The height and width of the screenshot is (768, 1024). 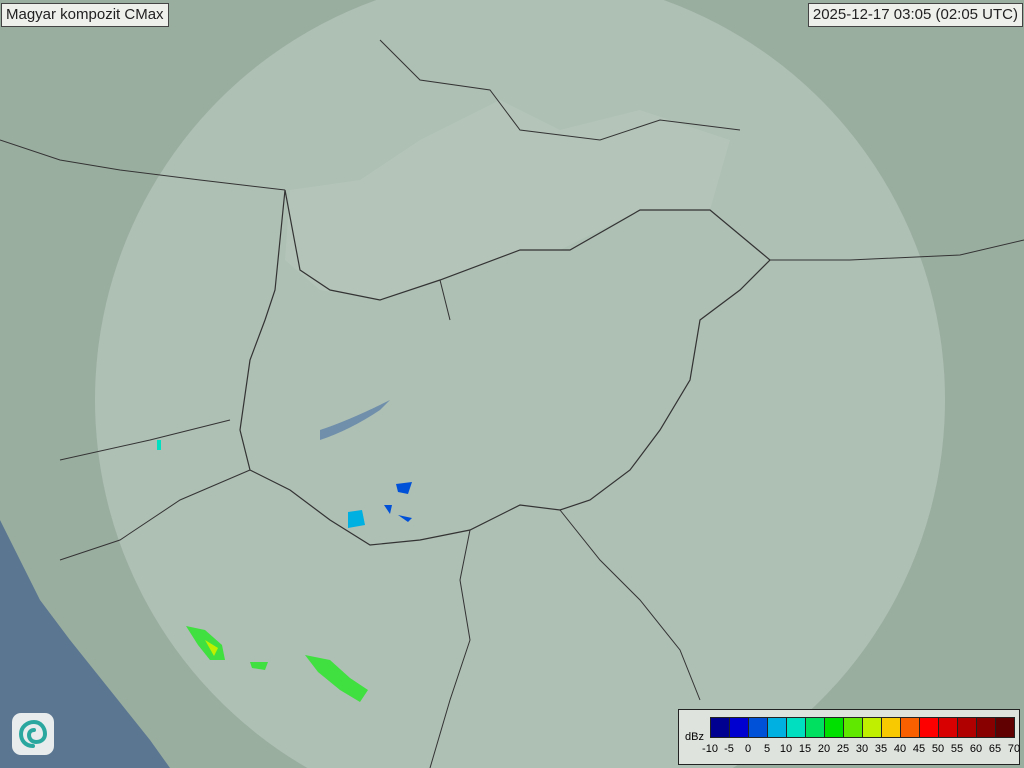 What do you see at coordinates (900, 749) in the screenshot?
I see `legend-tick-label: 40` at bounding box center [900, 749].